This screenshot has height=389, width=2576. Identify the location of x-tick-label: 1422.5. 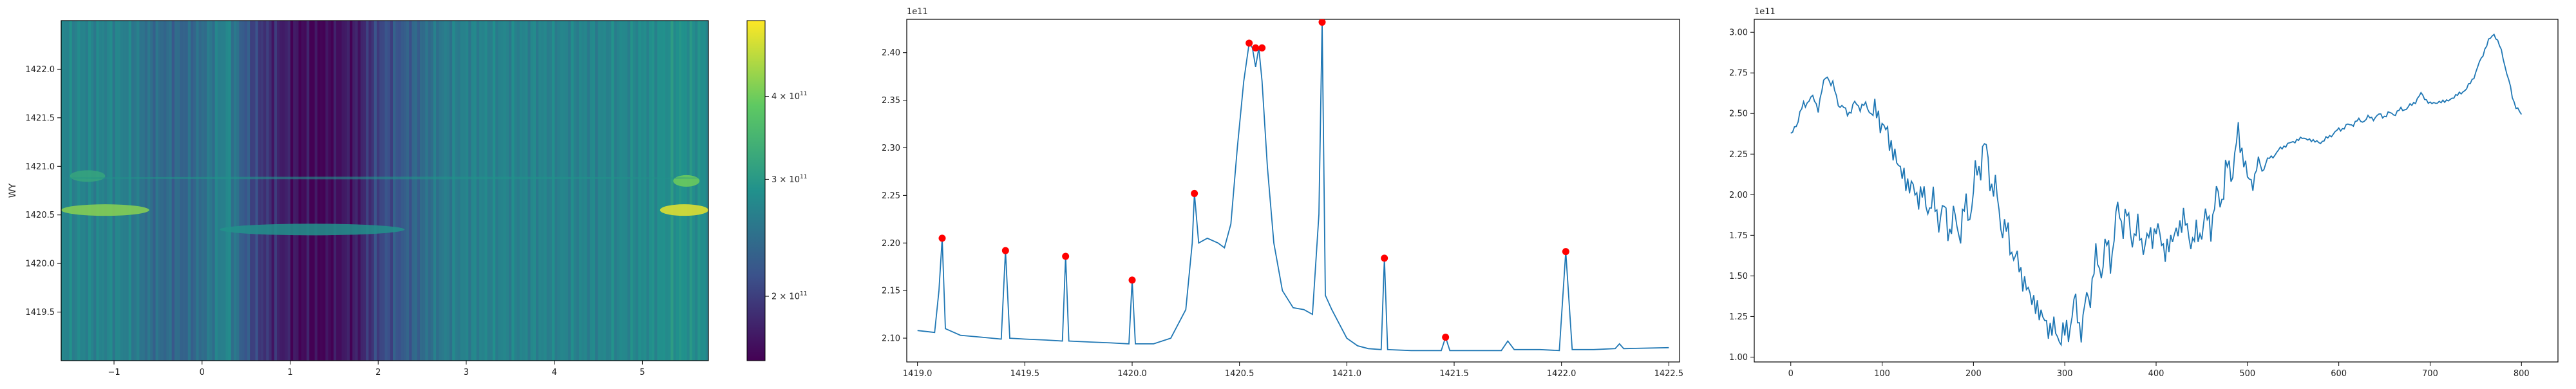
(1669, 374).